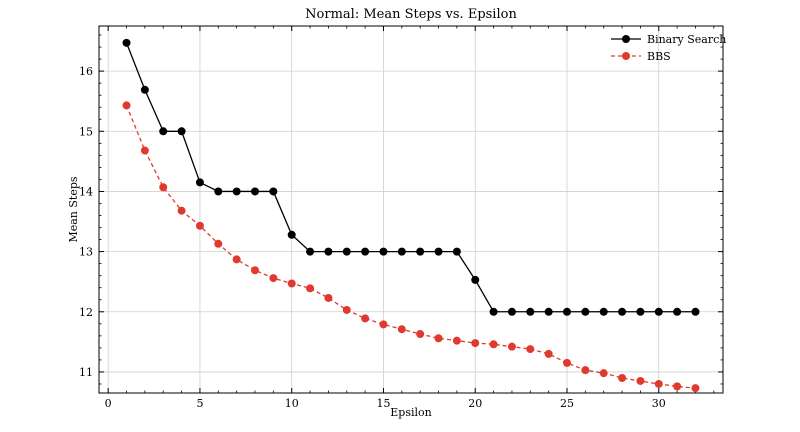 The height and width of the screenshot is (432, 800). What do you see at coordinates (567, 403) in the screenshot?
I see `x-tick-label: 25` at bounding box center [567, 403].